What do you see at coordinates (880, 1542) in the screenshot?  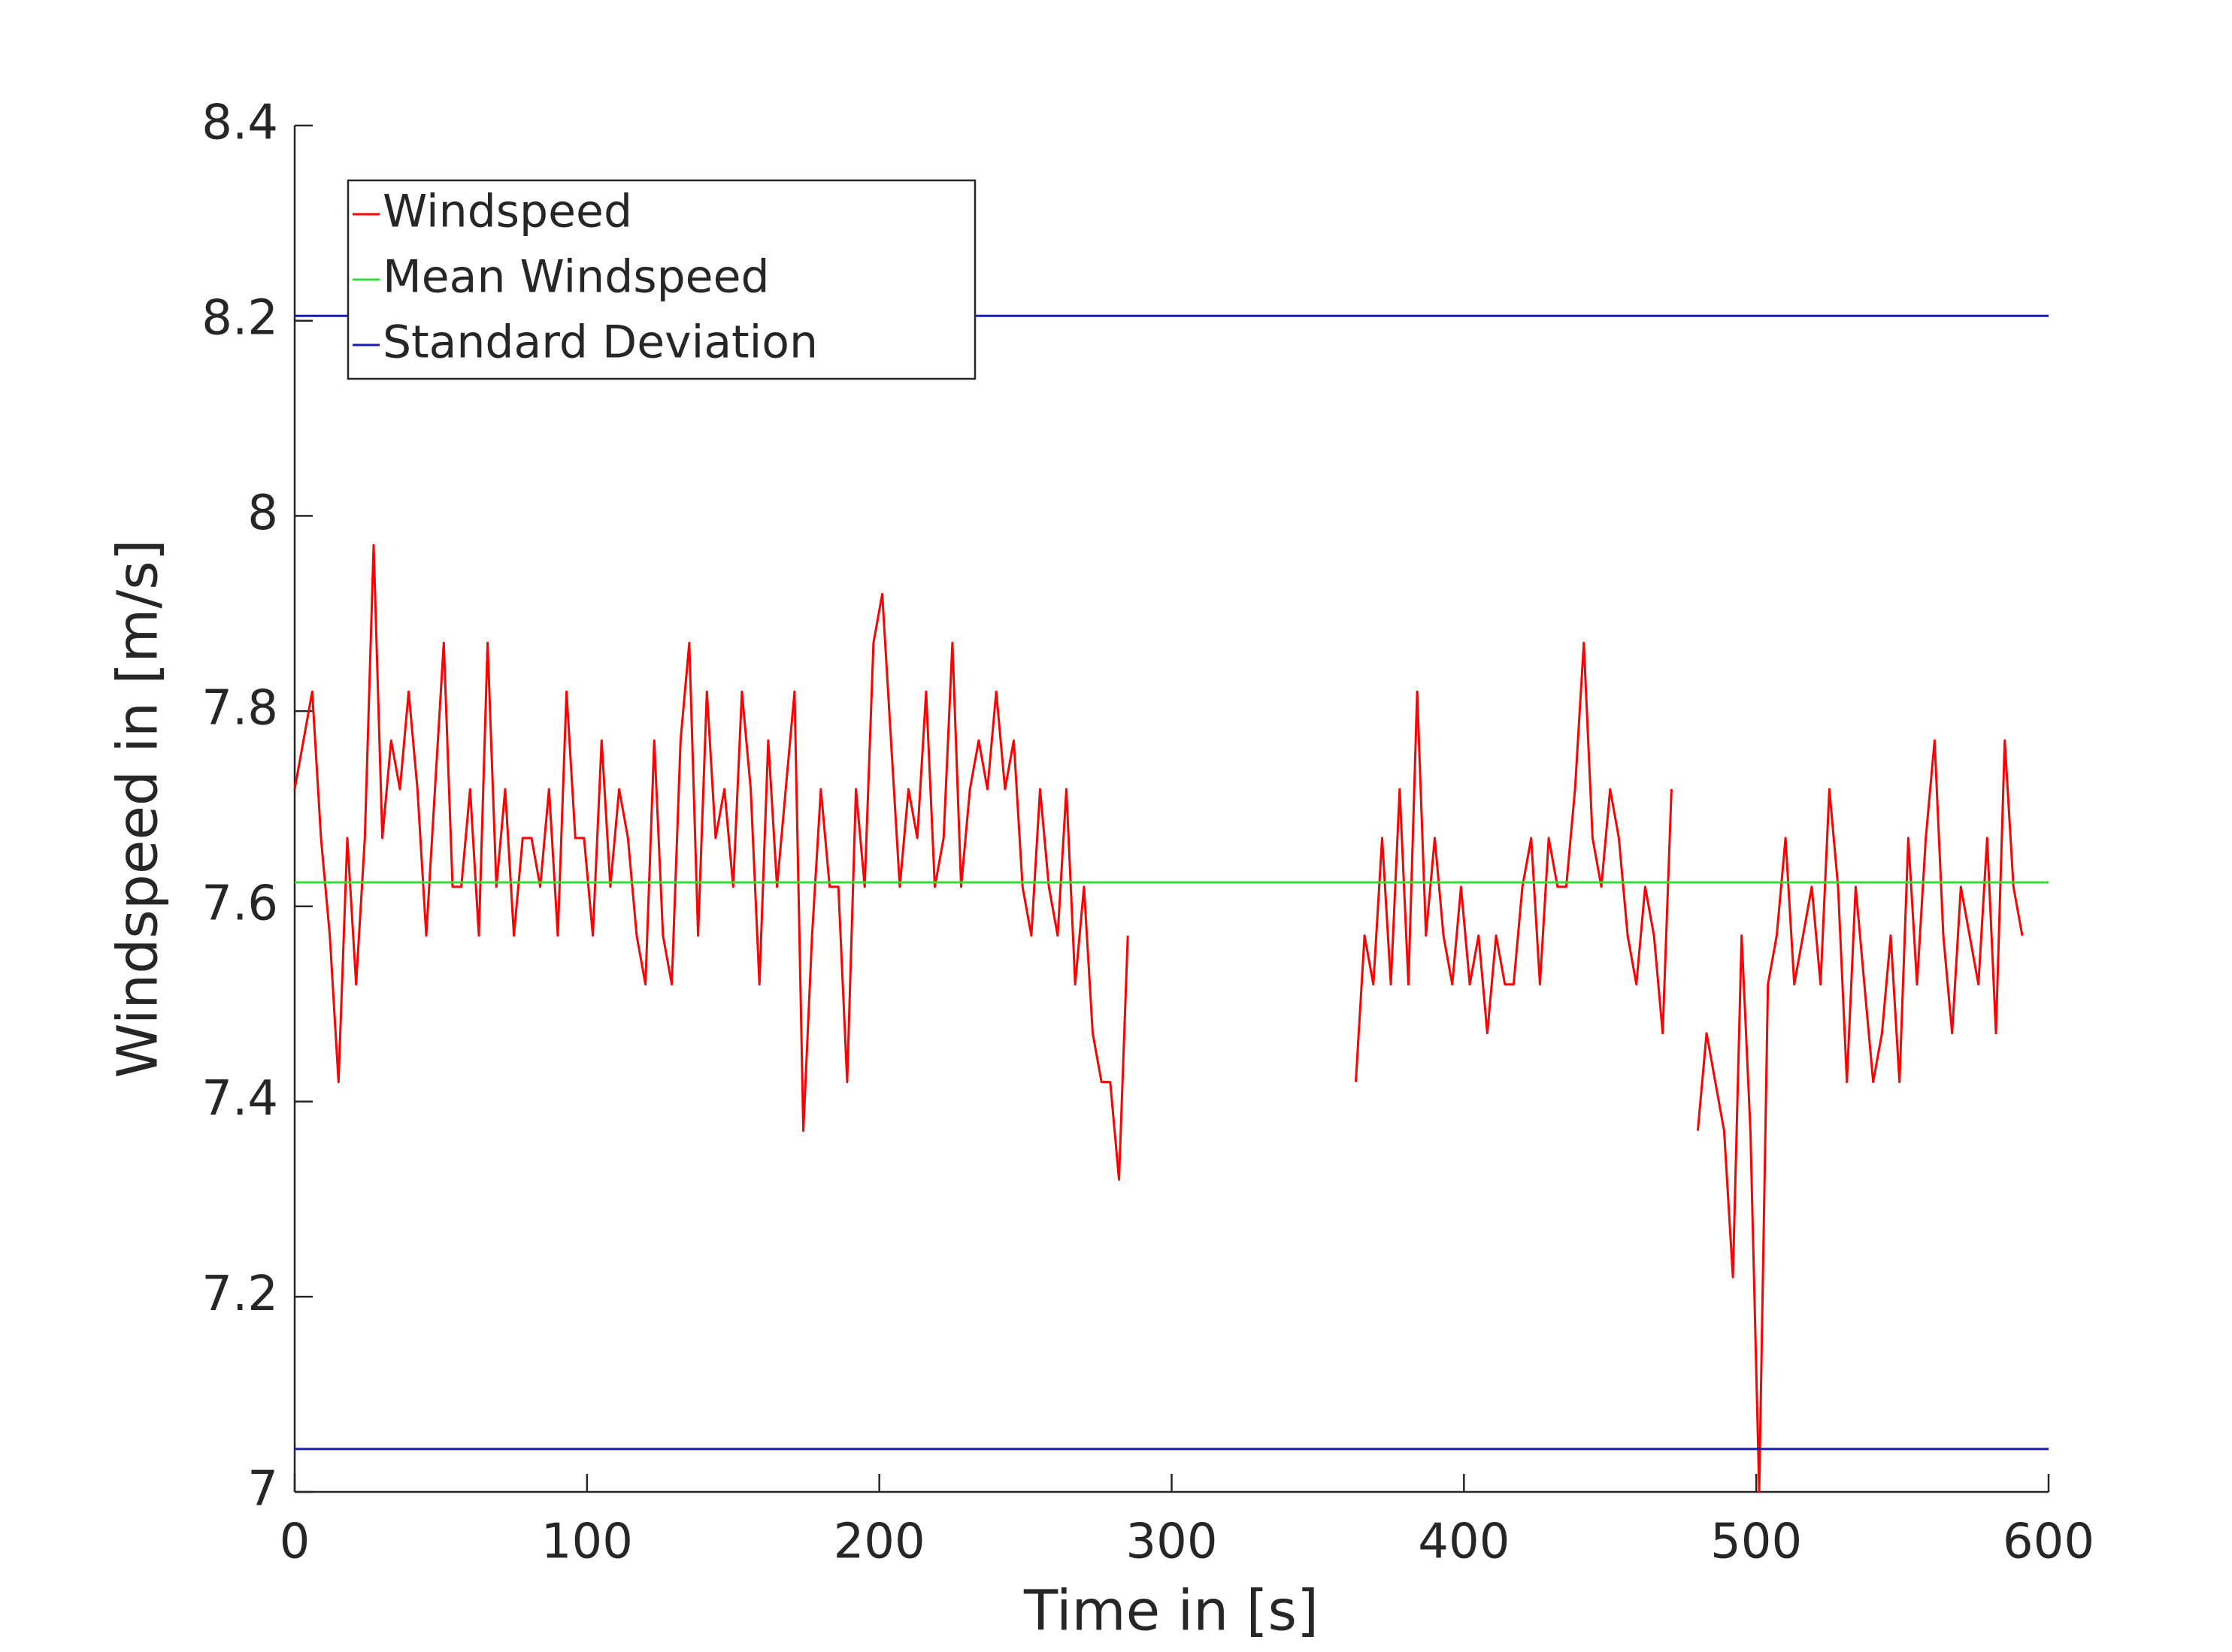 I see `x-tick-label: 200` at bounding box center [880, 1542].